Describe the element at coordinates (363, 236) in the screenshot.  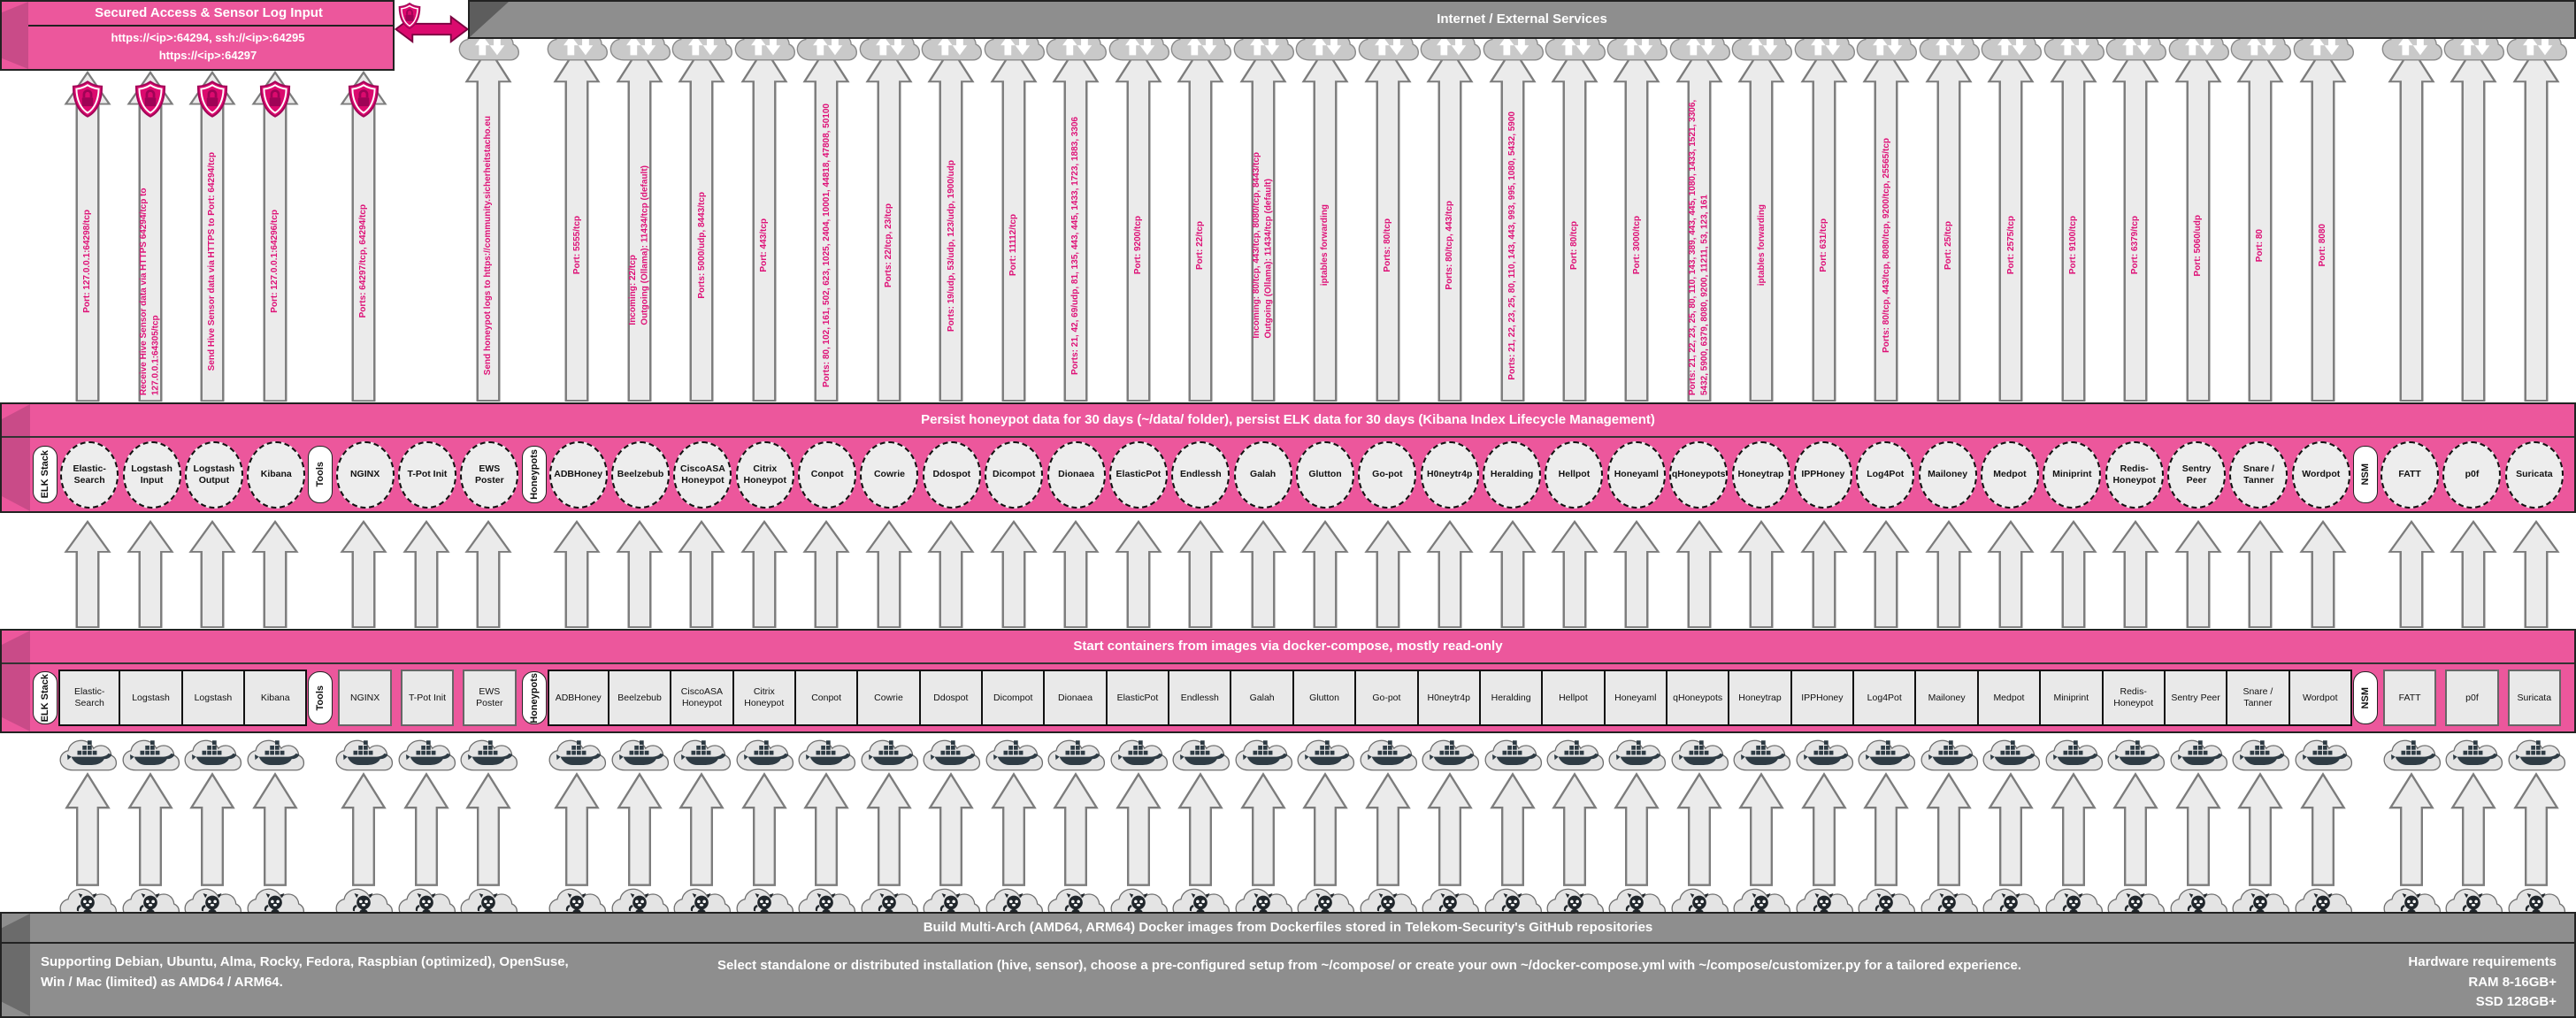
I see `arrow-up-nginx` at that location.